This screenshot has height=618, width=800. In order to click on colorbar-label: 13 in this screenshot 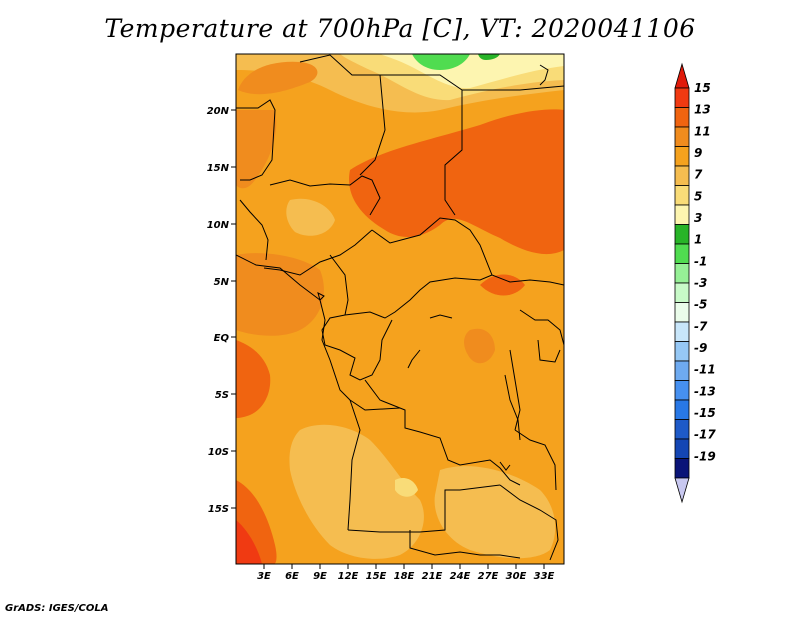, I will do `click(702, 110)`.